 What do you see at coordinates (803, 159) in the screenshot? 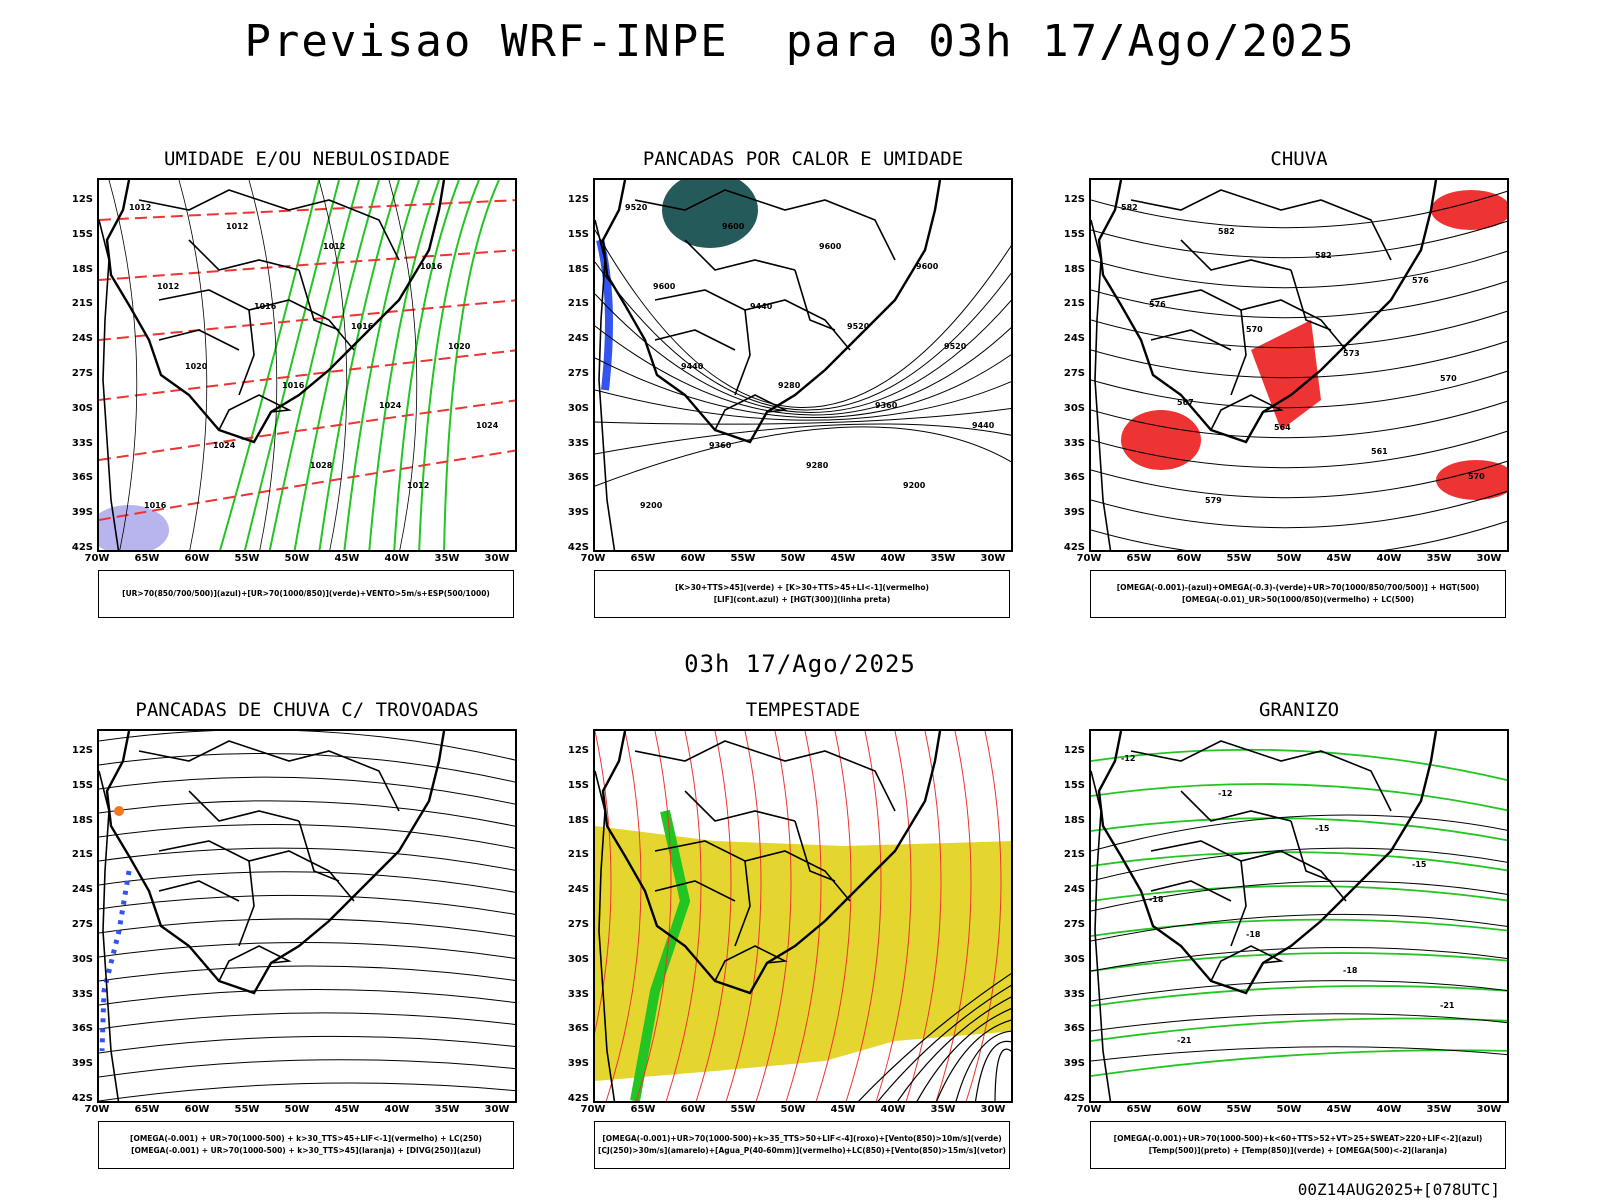
I see `panel-title-pancadas-calor: PANCADAS POR CALOR E UMIDADE` at bounding box center [803, 159].